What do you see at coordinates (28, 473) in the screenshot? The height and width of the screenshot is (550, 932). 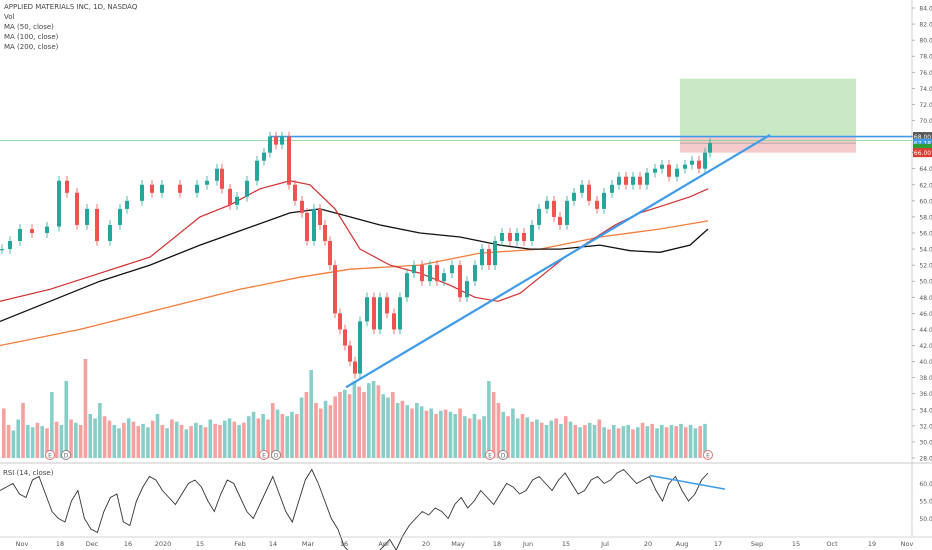 I see `rsi-label: RSI (14, close)` at bounding box center [28, 473].